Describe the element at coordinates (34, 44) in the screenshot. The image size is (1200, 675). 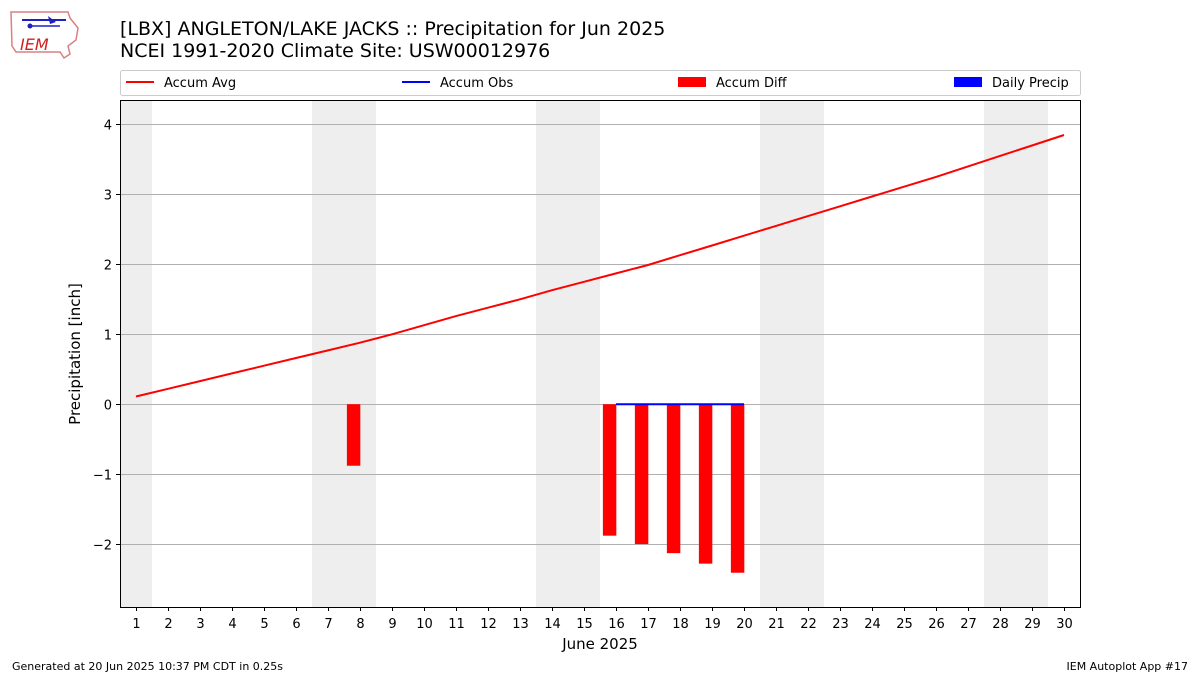
I see `svg-text: IEM` at that location.